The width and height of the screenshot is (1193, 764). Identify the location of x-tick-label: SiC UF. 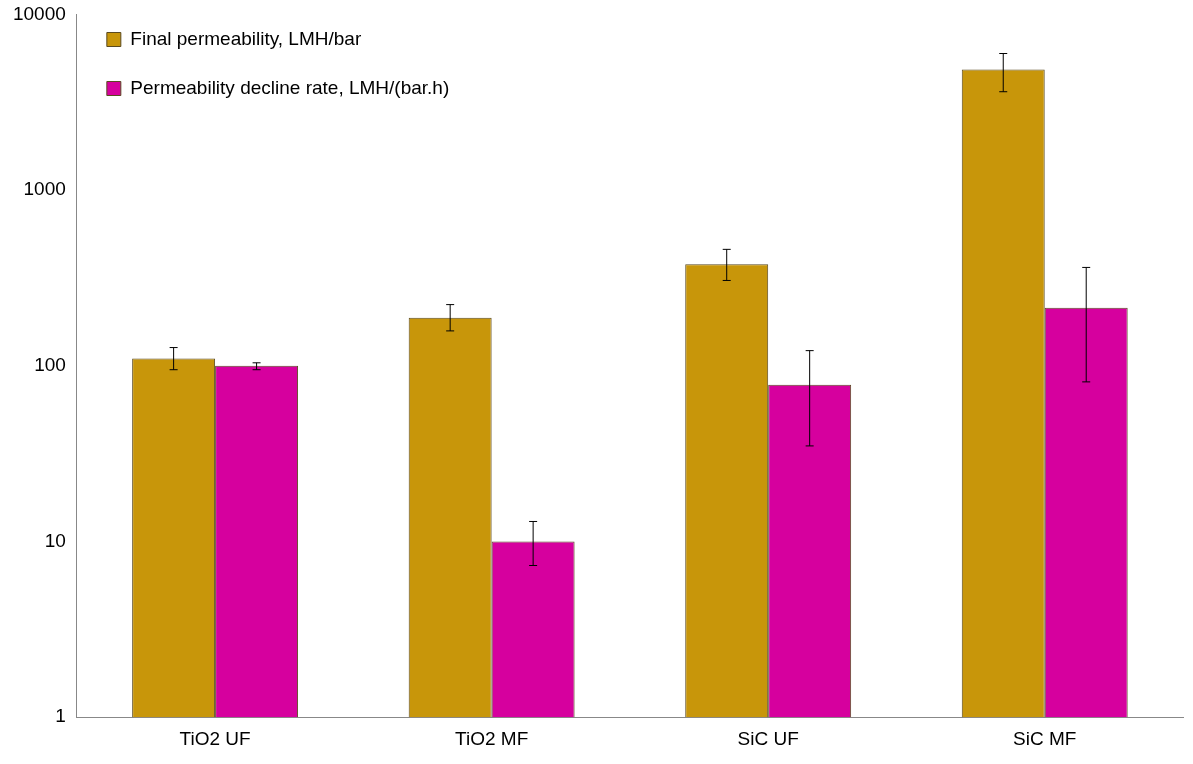
(768, 738).